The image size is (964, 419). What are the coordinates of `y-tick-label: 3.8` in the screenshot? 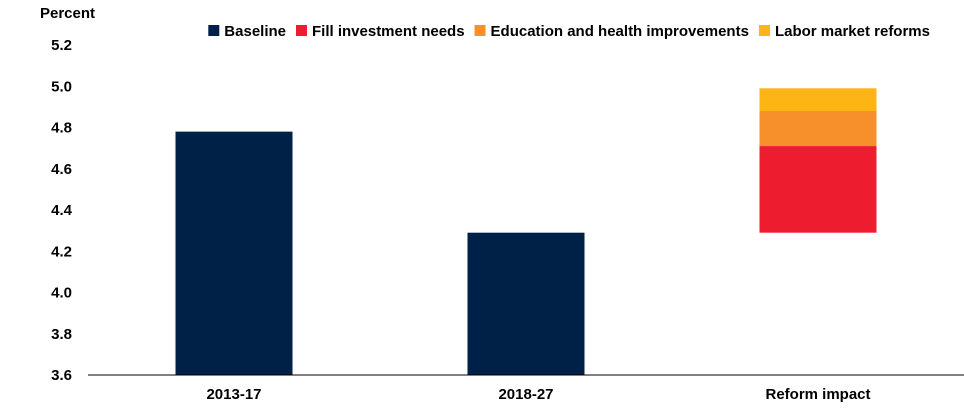 It's located at (61, 334).